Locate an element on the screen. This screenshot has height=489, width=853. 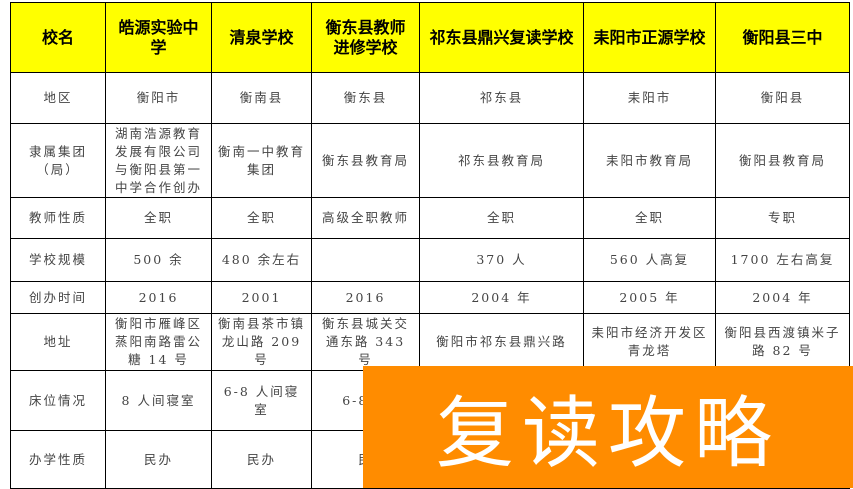
table-cell: 祁东县教育局 is located at coordinates (501, 160).